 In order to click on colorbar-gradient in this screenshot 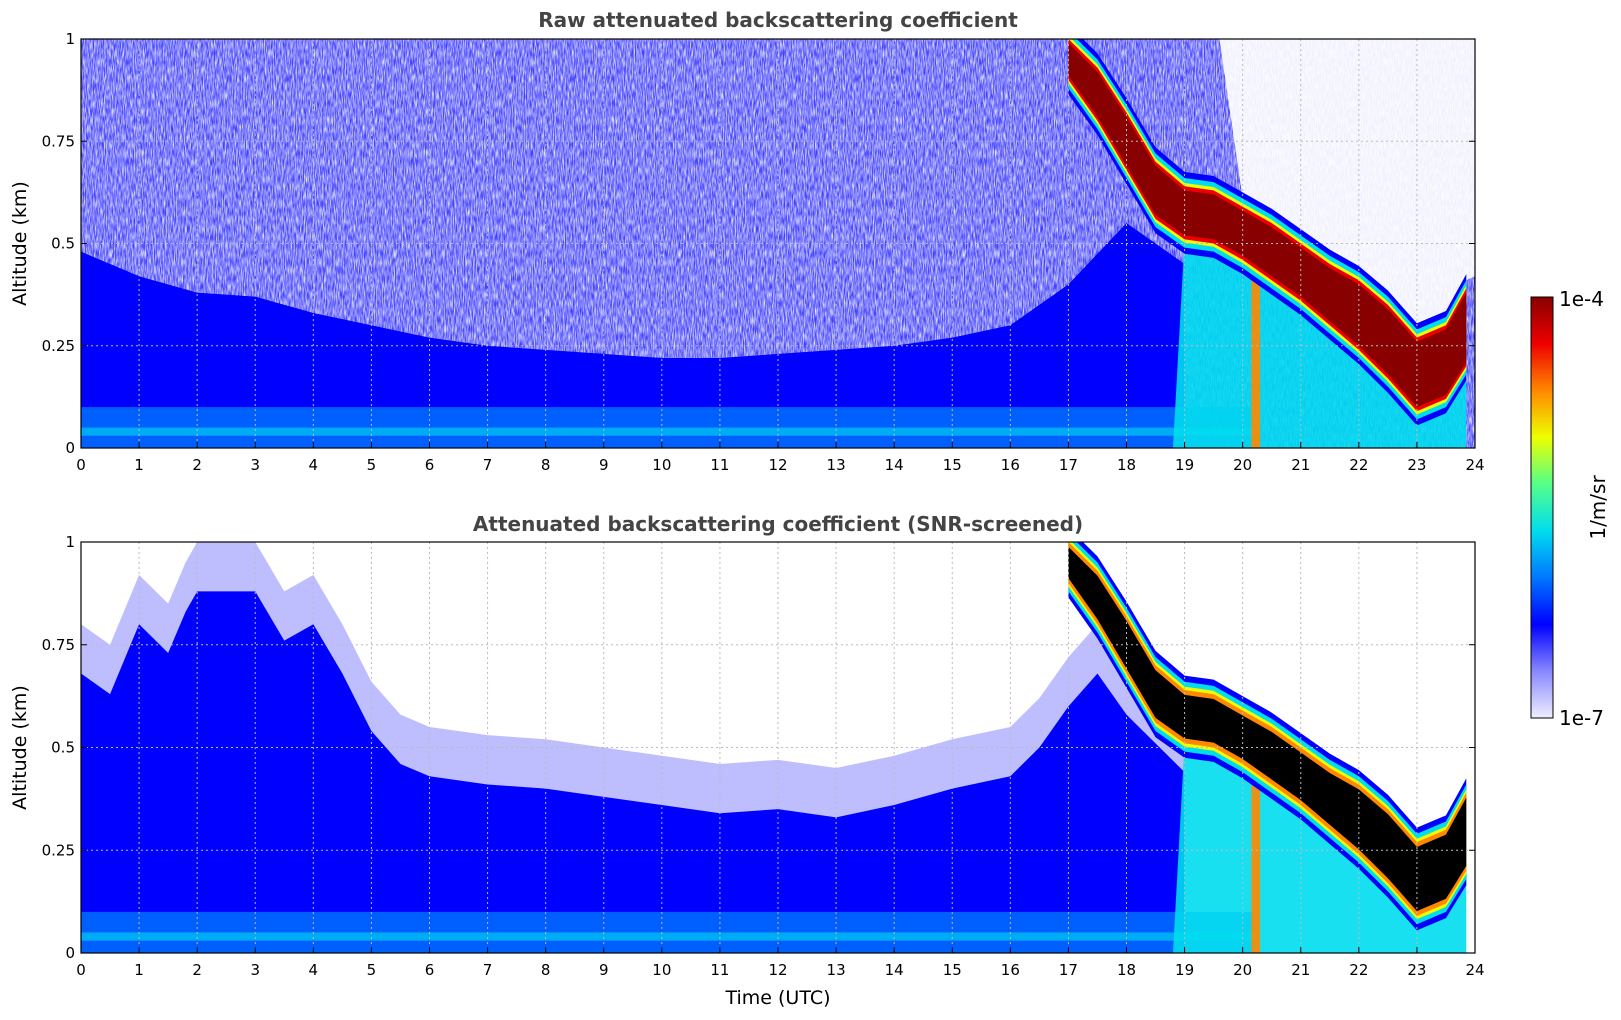, I will do `click(1542, 507)`.